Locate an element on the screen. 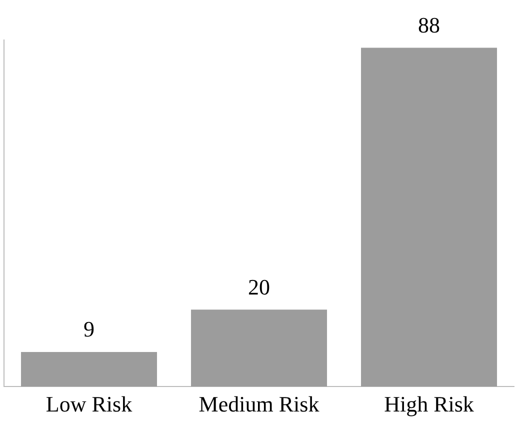 The image size is (522, 425). x-tick-label: High Risk is located at coordinates (429, 404).